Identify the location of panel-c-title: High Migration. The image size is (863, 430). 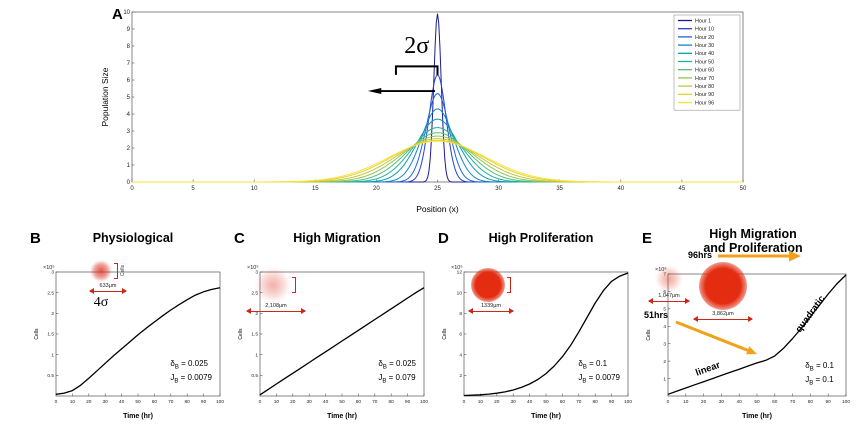
(337, 238).